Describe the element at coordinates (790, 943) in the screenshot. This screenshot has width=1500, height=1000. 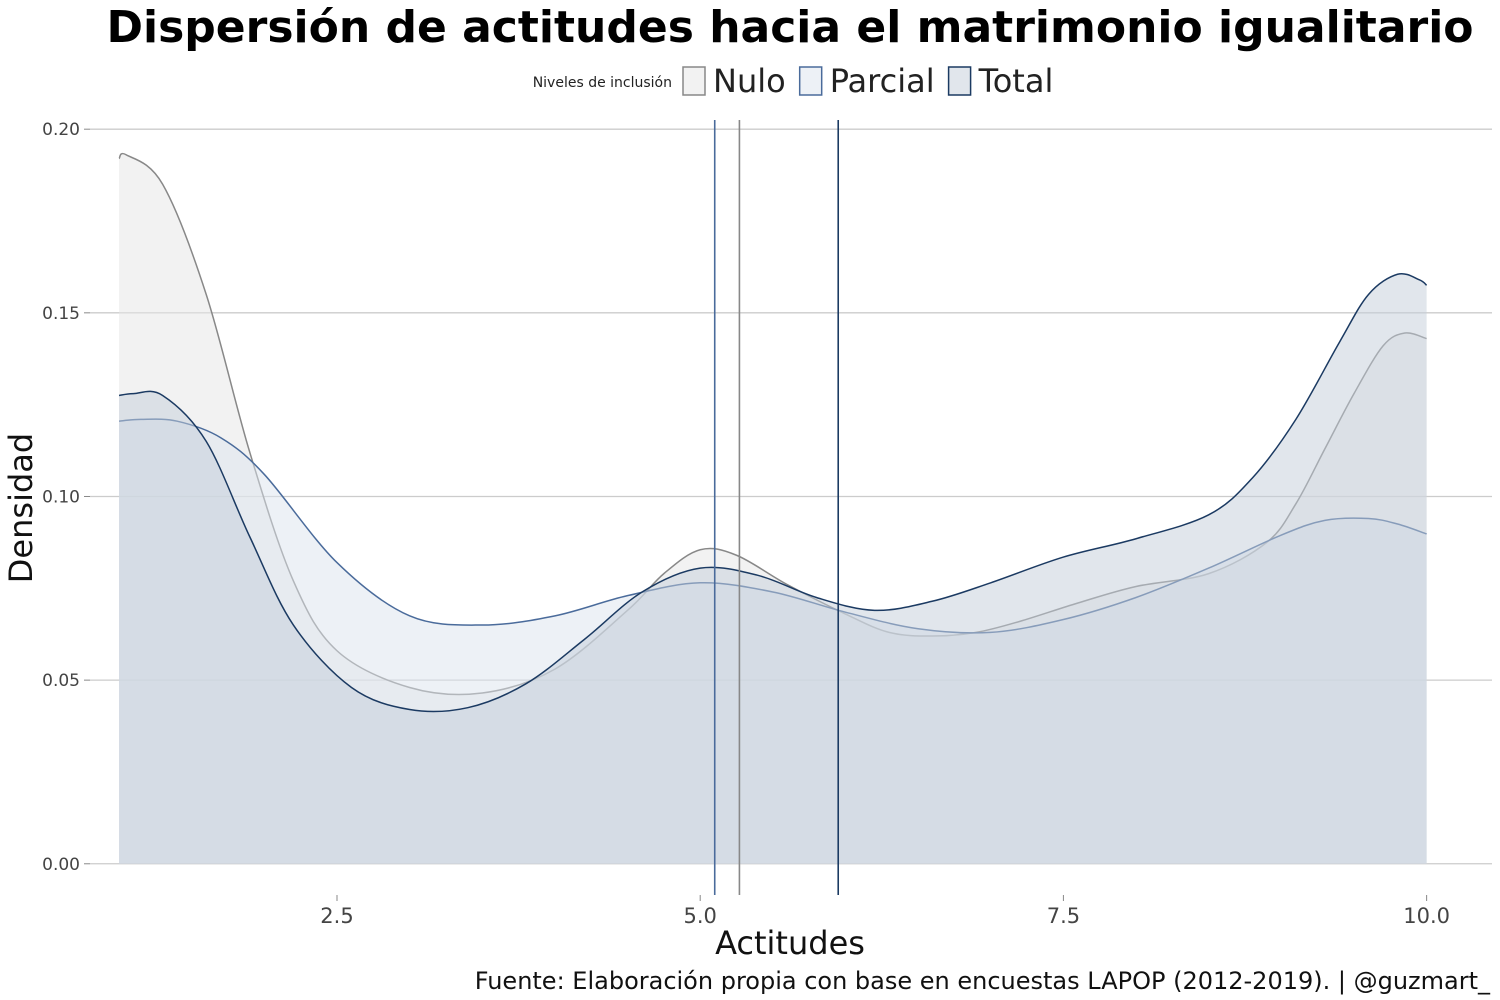
I see `x-axis-title: Actitudes` at that location.